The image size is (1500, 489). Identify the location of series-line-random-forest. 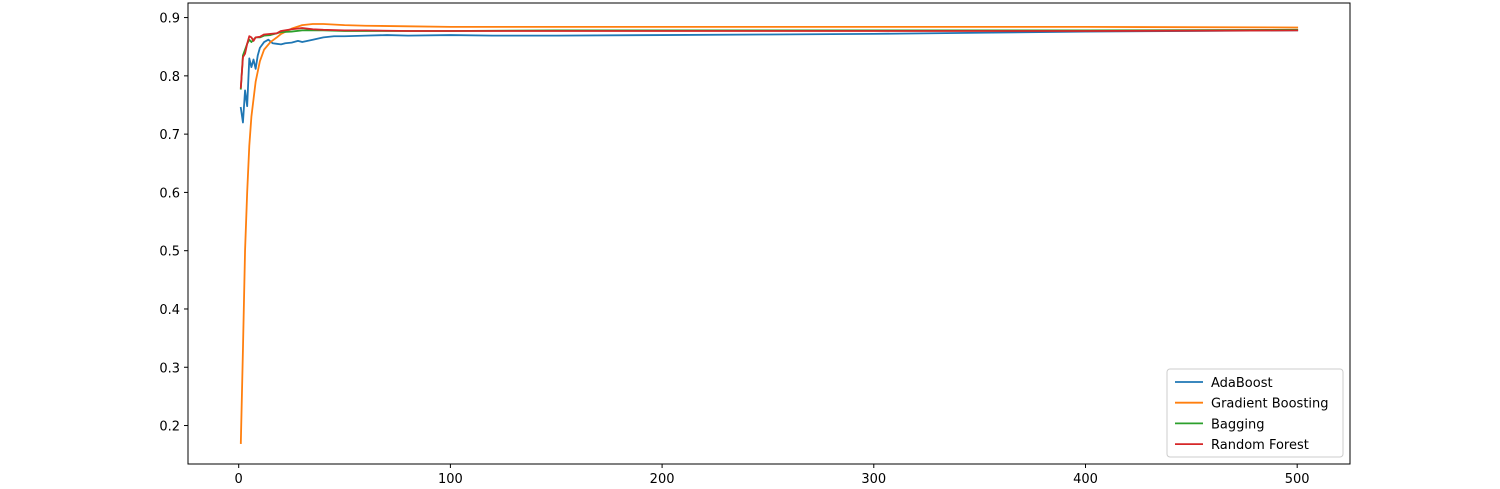
(769, 58).